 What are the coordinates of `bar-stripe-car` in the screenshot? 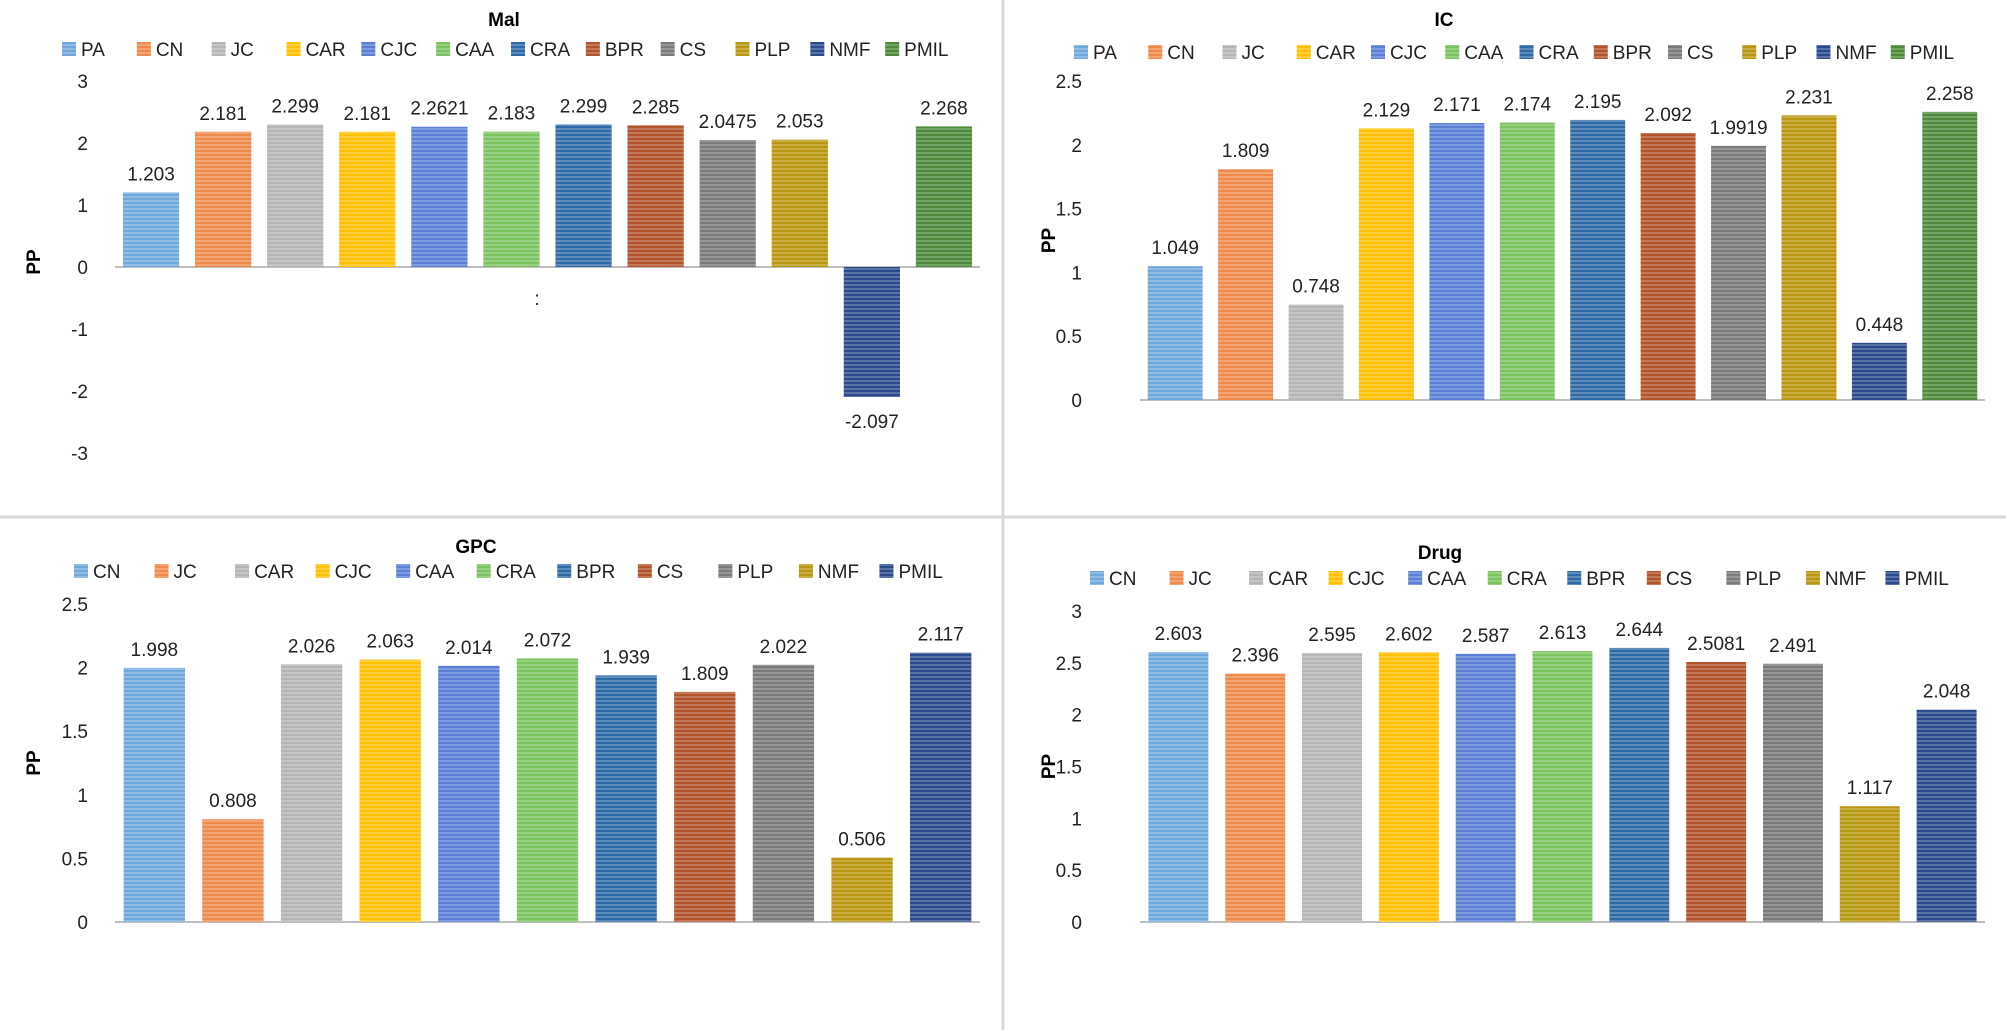 It's located at (367, 199).